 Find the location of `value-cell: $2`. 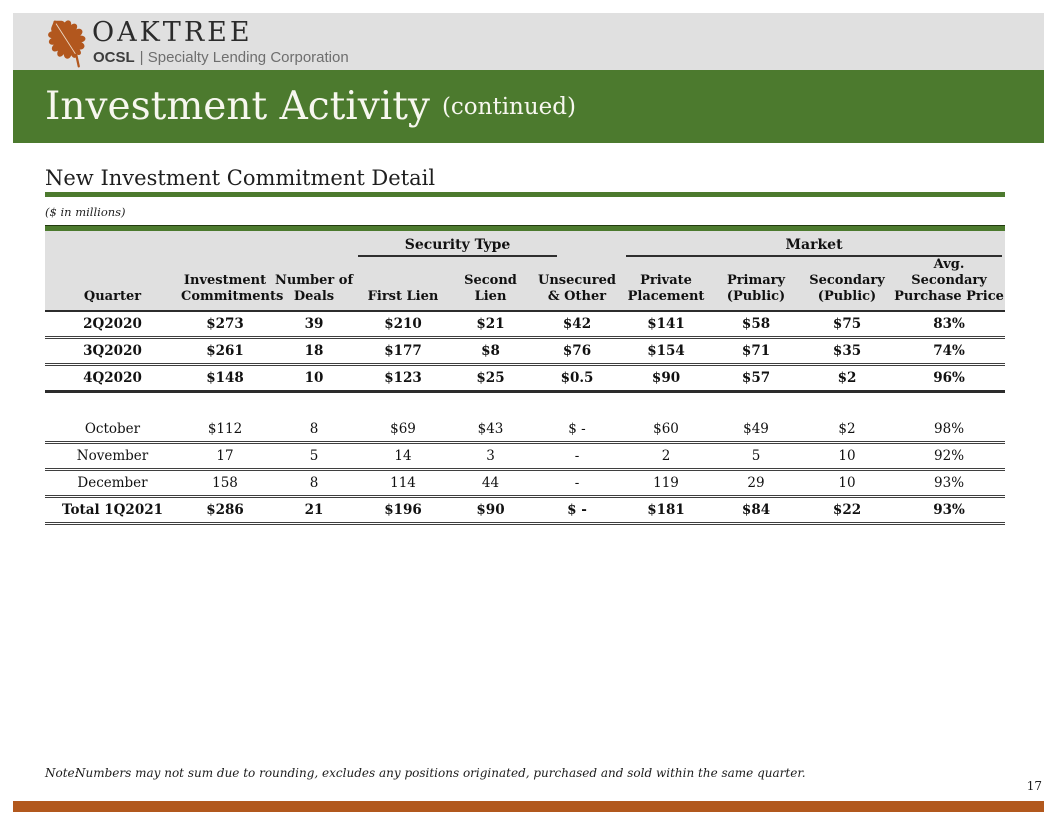

value-cell: $2 is located at coordinates (847, 378).